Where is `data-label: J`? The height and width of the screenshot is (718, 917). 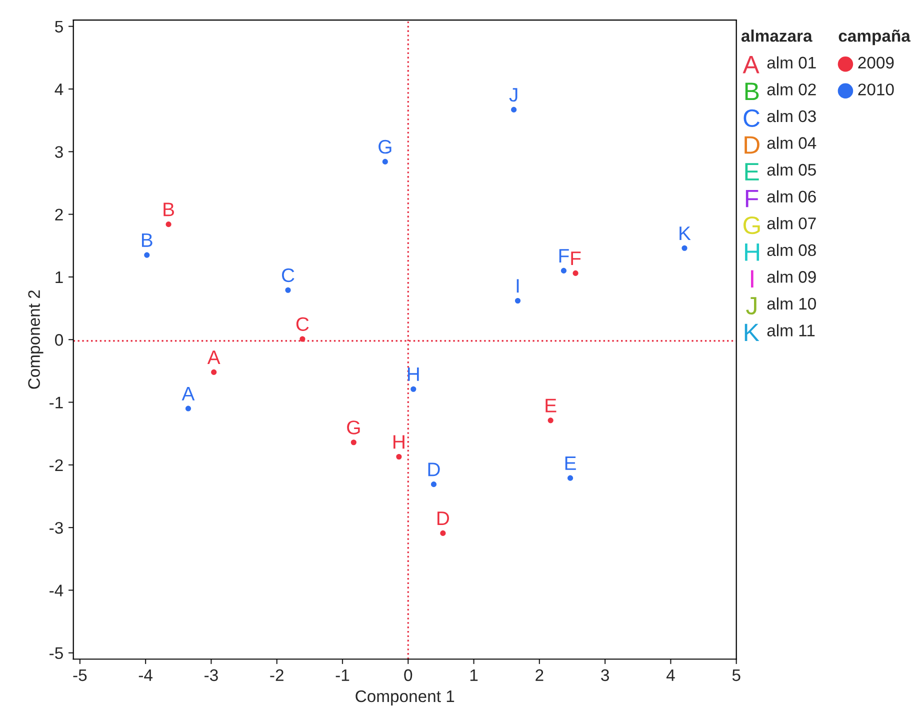 data-label: J is located at coordinates (513, 95).